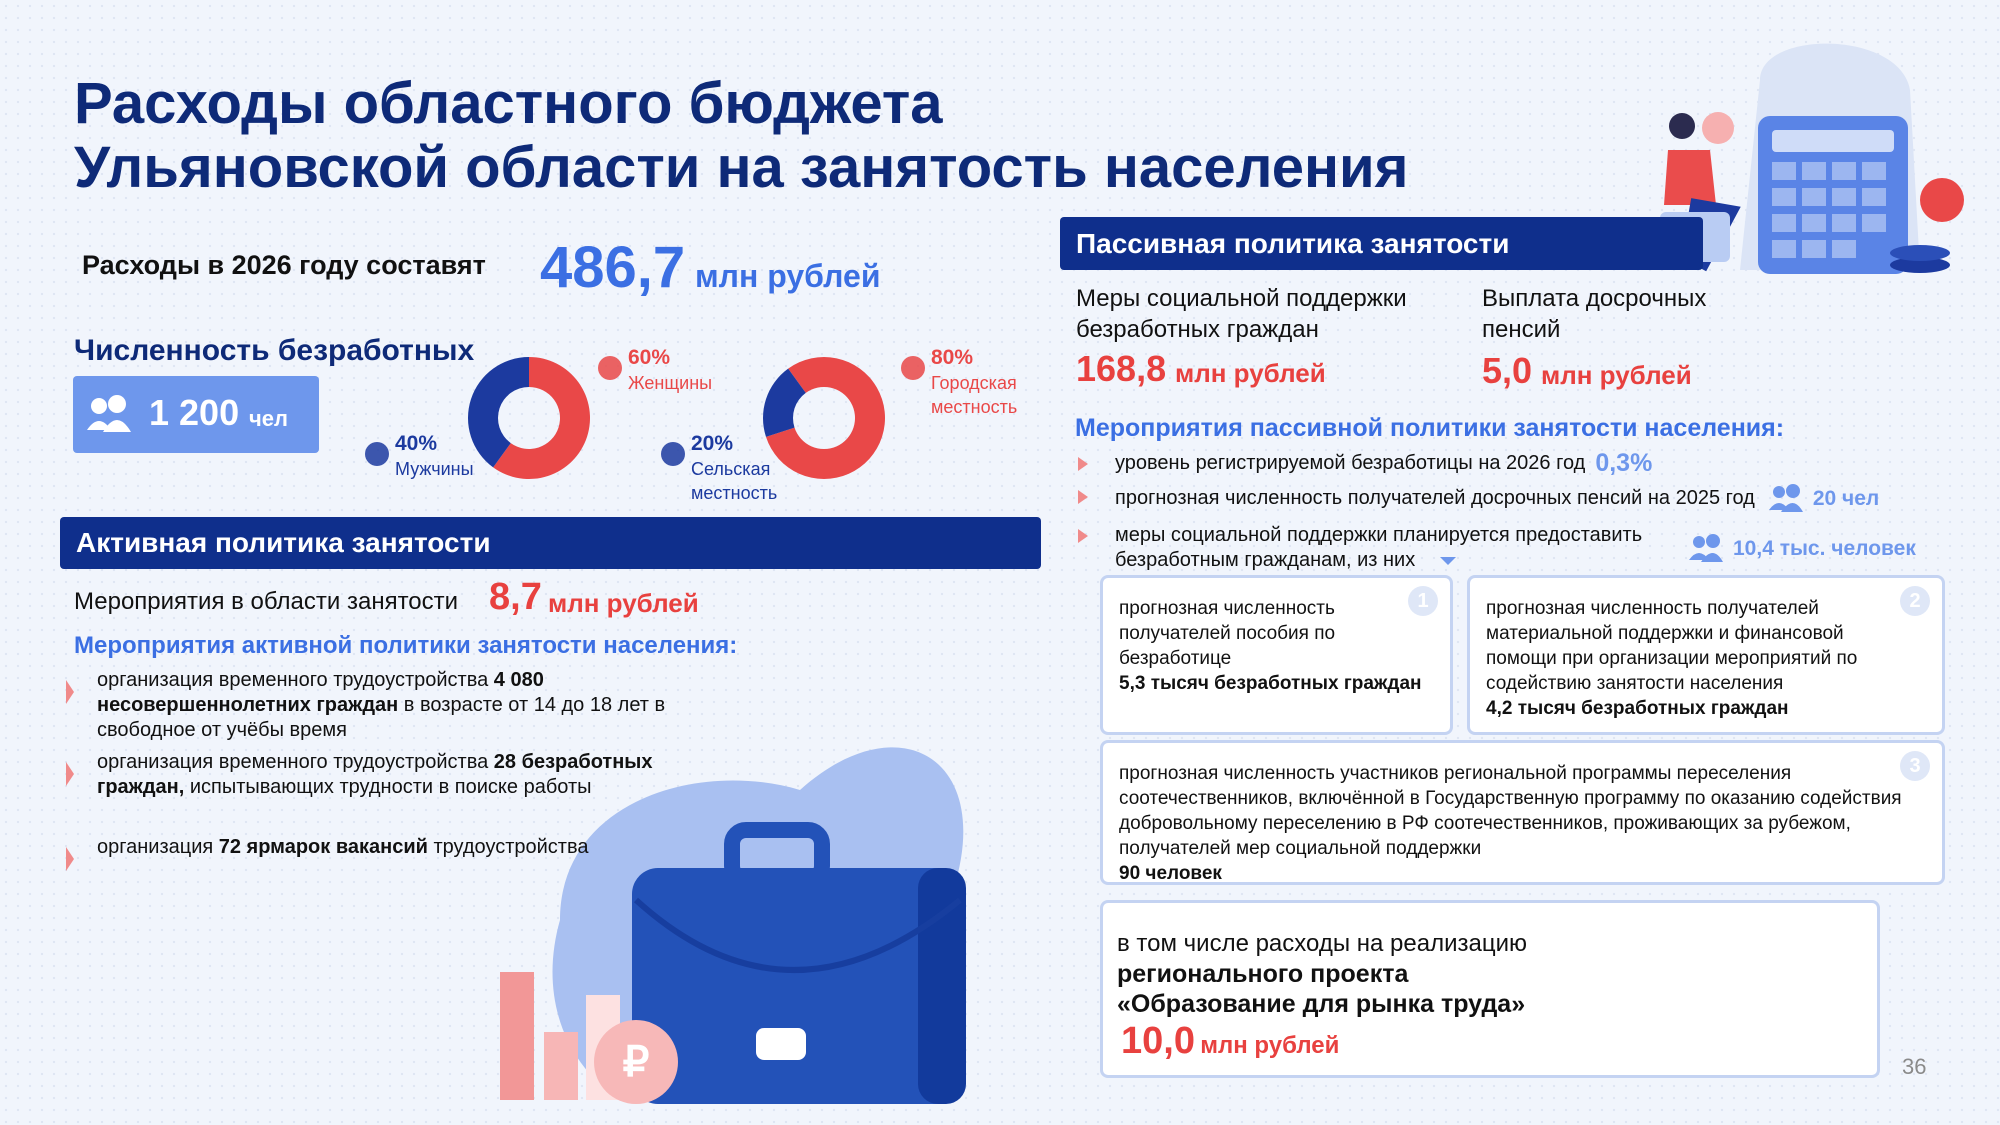 The height and width of the screenshot is (1125, 2000). Describe the element at coordinates (434, 469) in the screenshot. I see `donut-label: Мужчины` at that location.